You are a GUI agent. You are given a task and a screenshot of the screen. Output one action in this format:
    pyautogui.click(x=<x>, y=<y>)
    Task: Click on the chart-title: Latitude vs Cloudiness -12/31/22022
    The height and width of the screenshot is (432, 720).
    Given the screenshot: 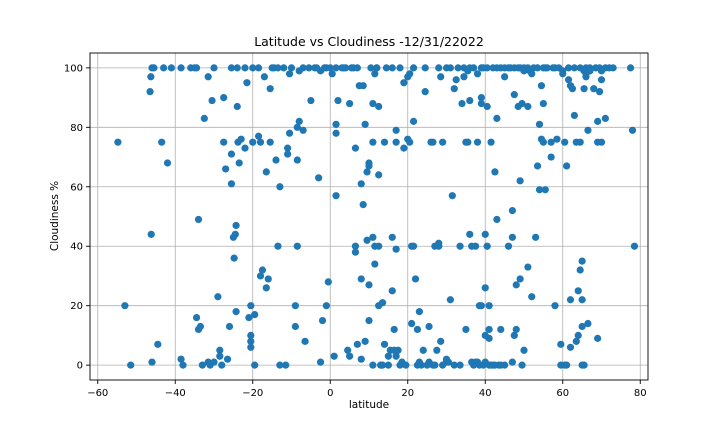 What is the action you would take?
    pyautogui.click(x=369, y=41)
    